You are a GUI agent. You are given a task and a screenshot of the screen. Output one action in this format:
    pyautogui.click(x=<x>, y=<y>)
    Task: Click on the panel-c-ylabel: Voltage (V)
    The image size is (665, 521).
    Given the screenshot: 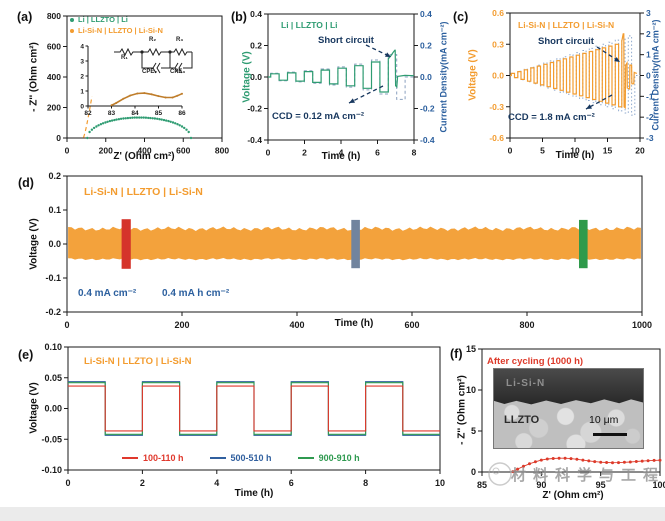 What is the action you would take?
    pyautogui.click(x=473, y=75)
    